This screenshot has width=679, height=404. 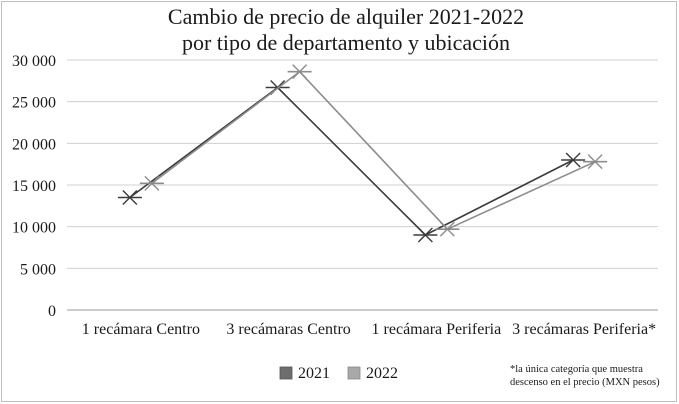 What do you see at coordinates (354, 373) in the screenshot?
I see `legend-swatch-2022` at bounding box center [354, 373].